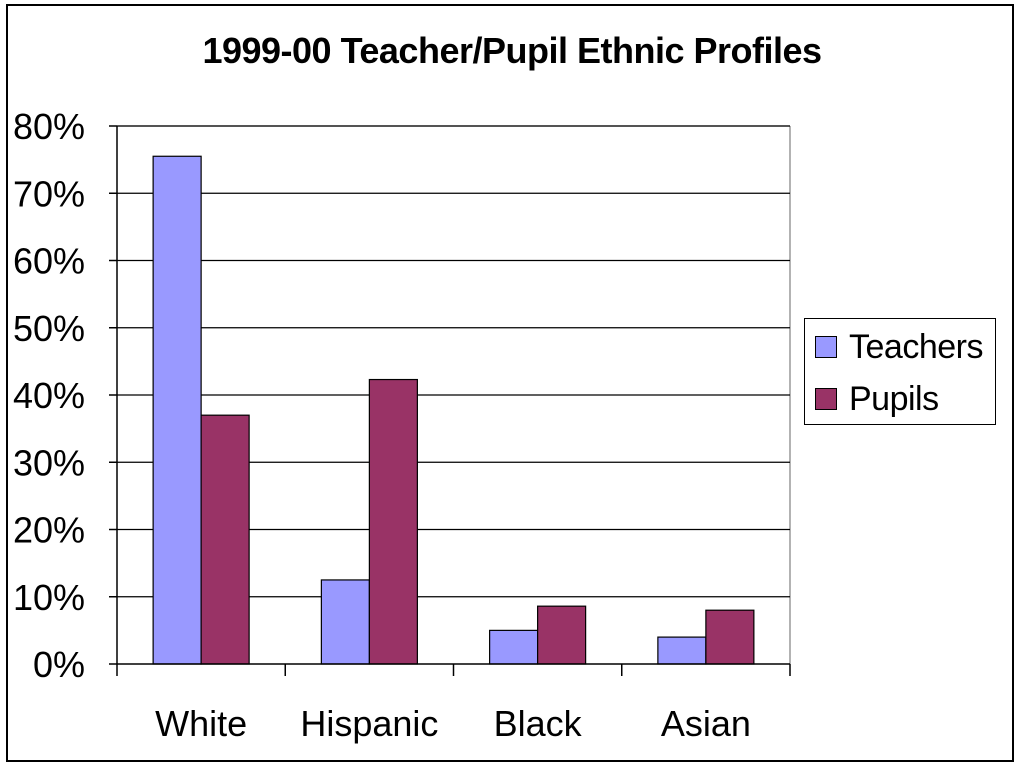 The image size is (1024, 768). Describe the element at coordinates (345, 622) in the screenshot. I see `bar-teachers-hispanic` at that location.